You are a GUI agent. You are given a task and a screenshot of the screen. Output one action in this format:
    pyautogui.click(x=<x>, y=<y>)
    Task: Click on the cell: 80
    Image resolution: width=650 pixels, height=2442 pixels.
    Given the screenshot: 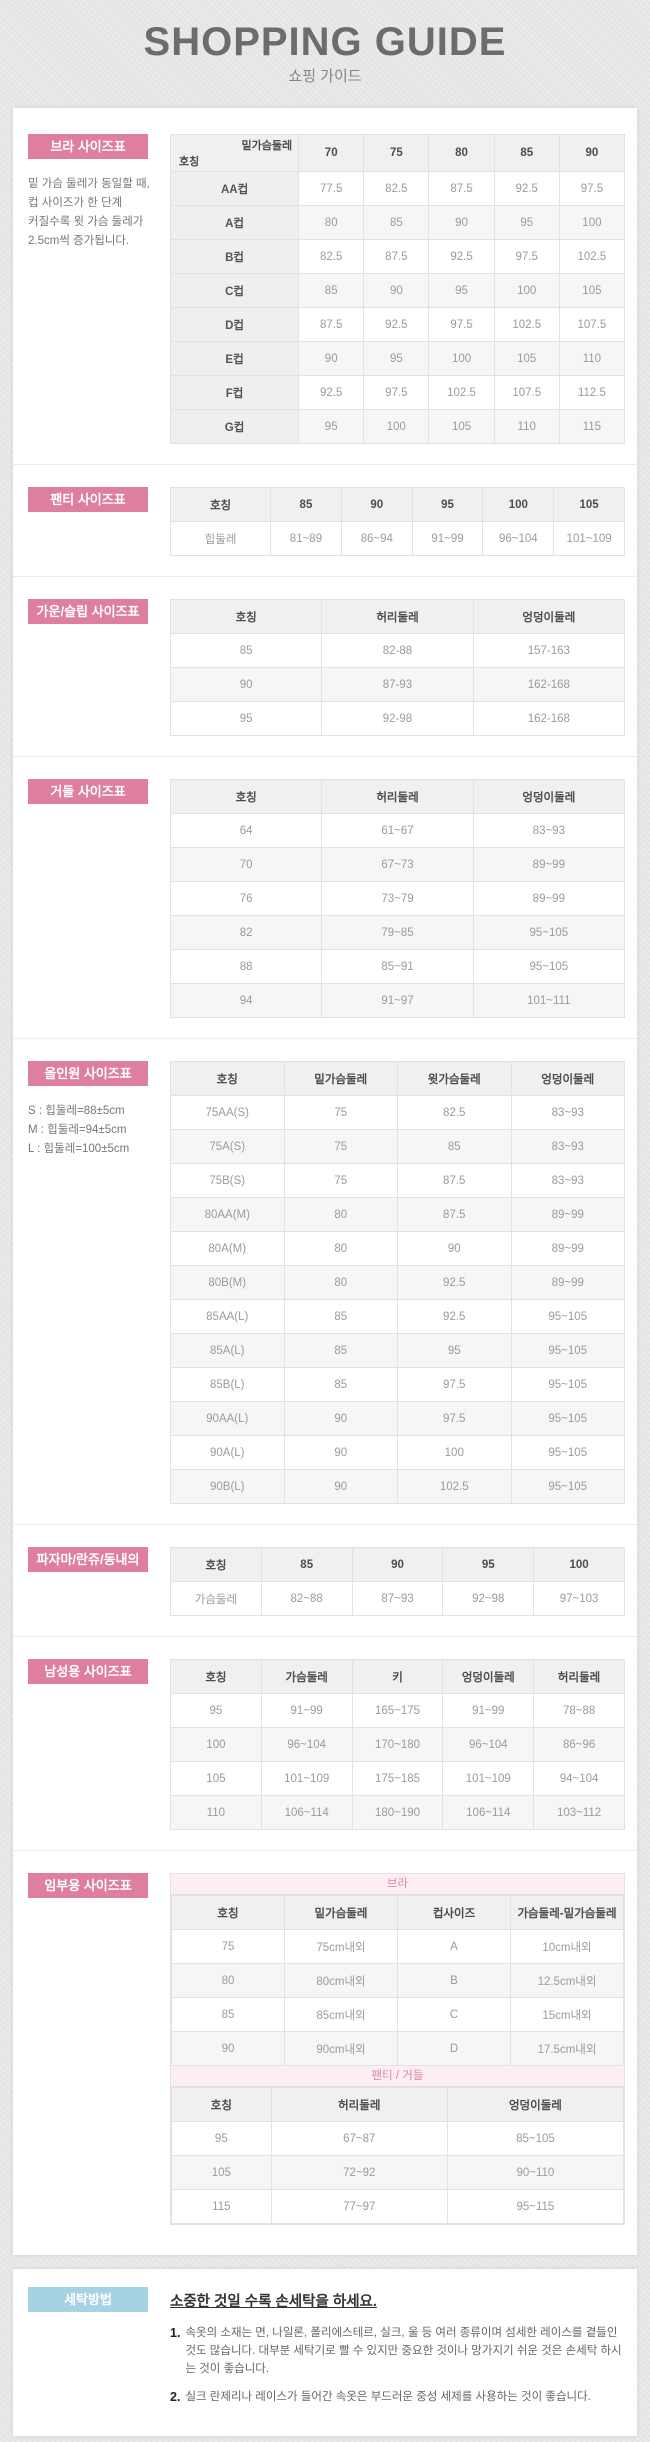 What is the action you would take?
    pyautogui.click(x=228, y=1980)
    